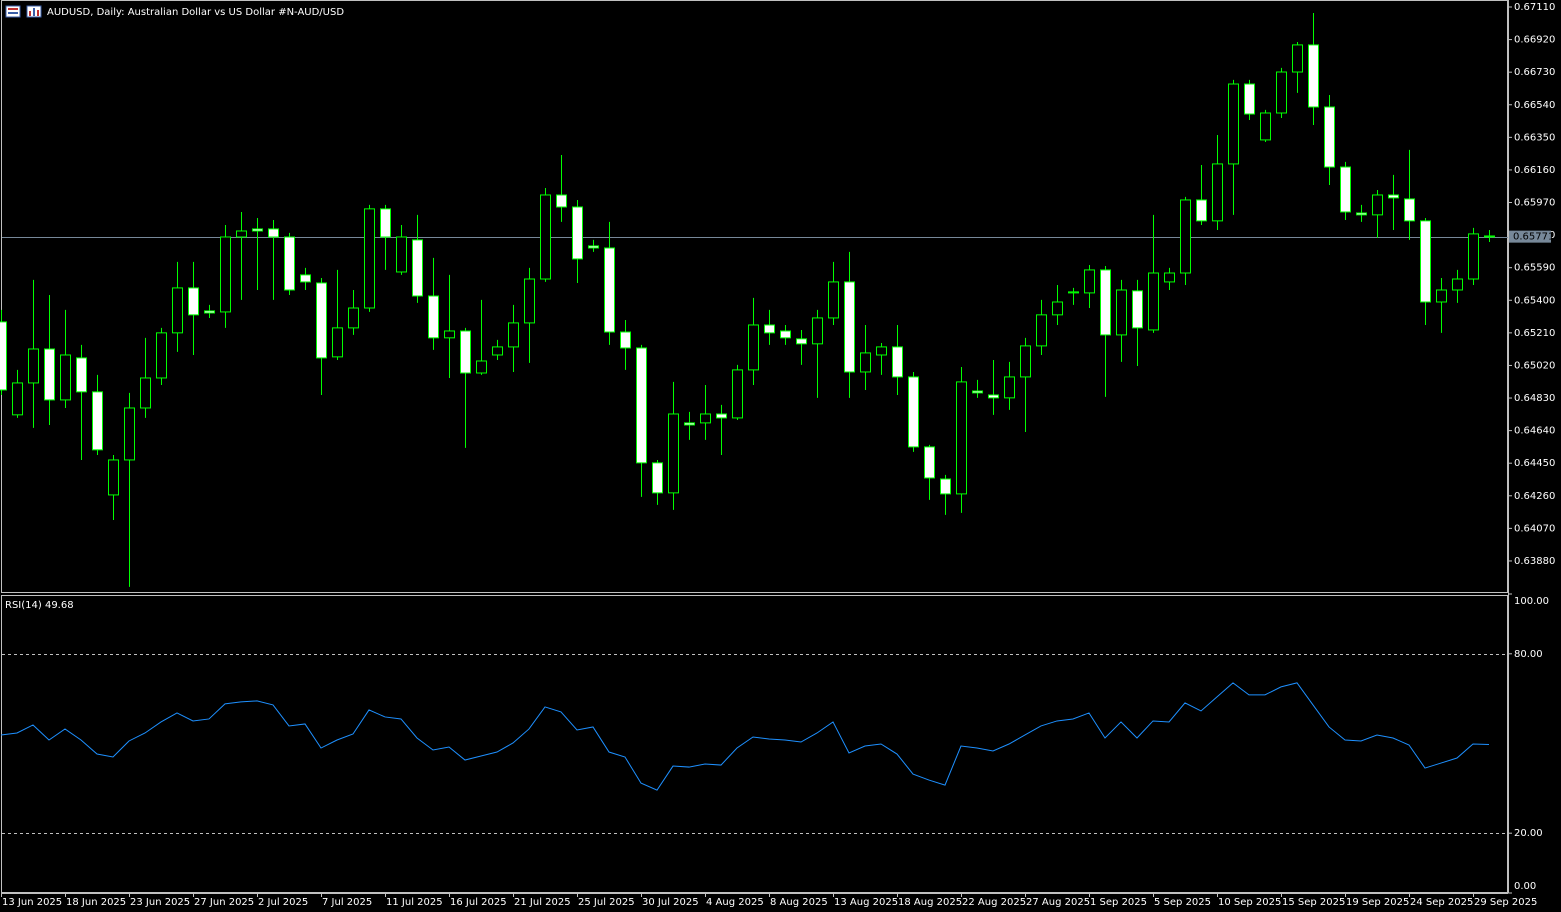  I want to click on y-tick-label: 0.64830, so click(1534, 398).